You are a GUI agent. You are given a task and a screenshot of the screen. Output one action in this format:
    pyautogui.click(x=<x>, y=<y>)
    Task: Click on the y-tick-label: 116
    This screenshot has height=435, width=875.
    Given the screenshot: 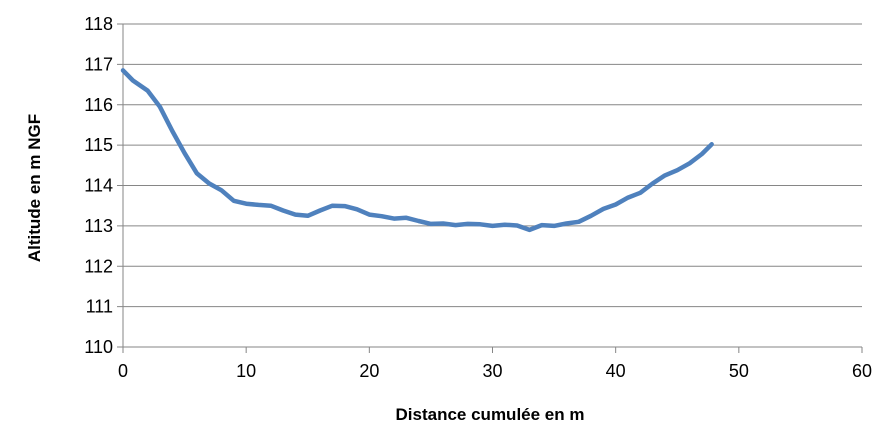 What is the action you would take?
    pyautogui.click(x=98, y=105)
    